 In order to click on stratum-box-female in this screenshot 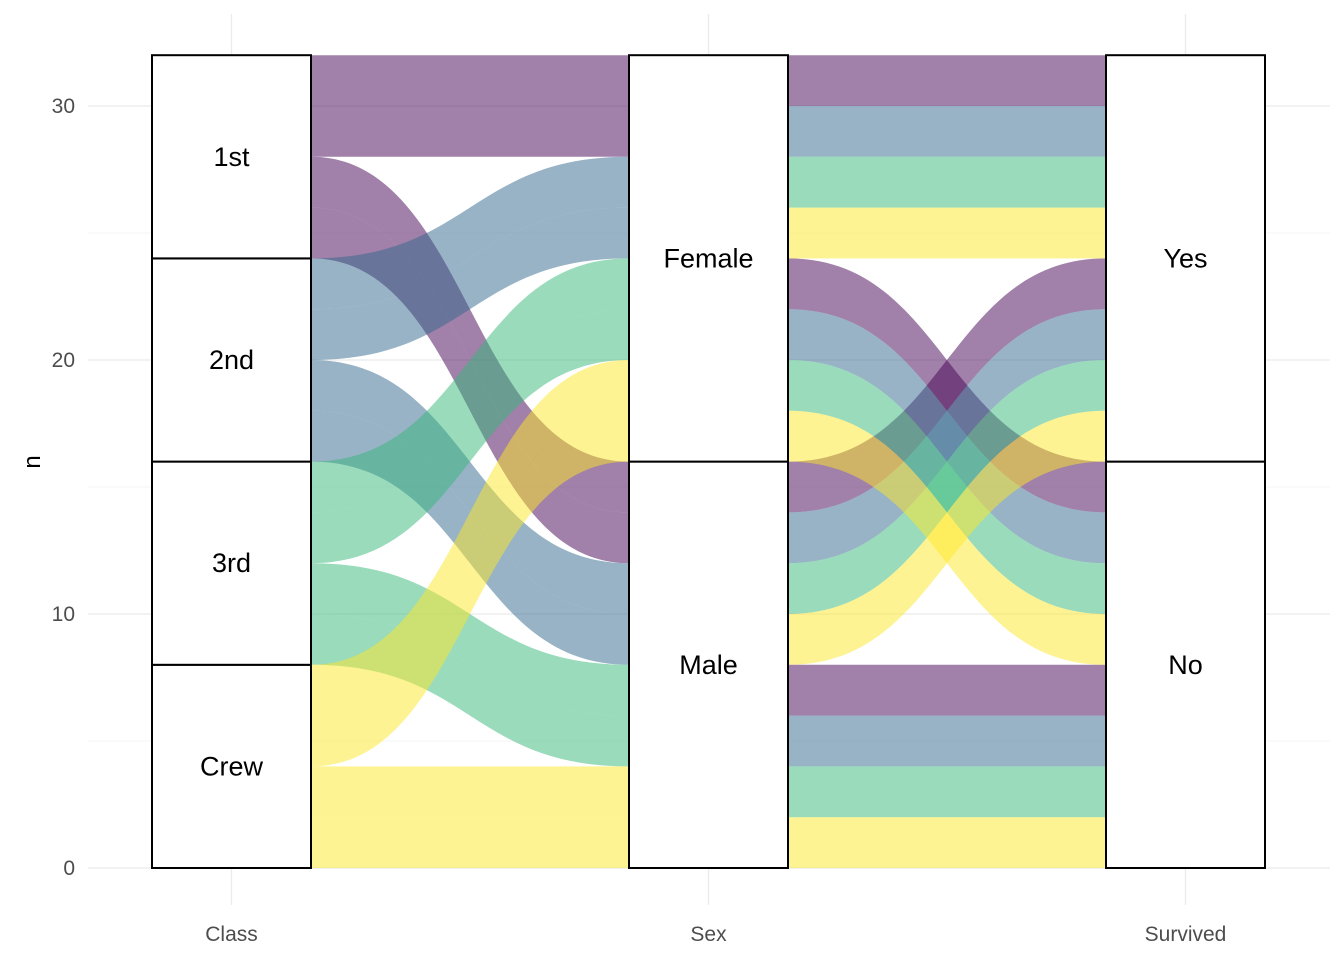, I will do `click(708, 258)`.